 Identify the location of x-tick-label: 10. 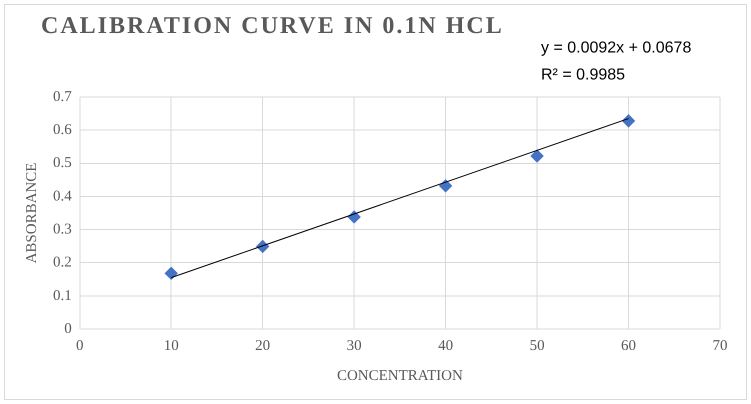
(171, 346).